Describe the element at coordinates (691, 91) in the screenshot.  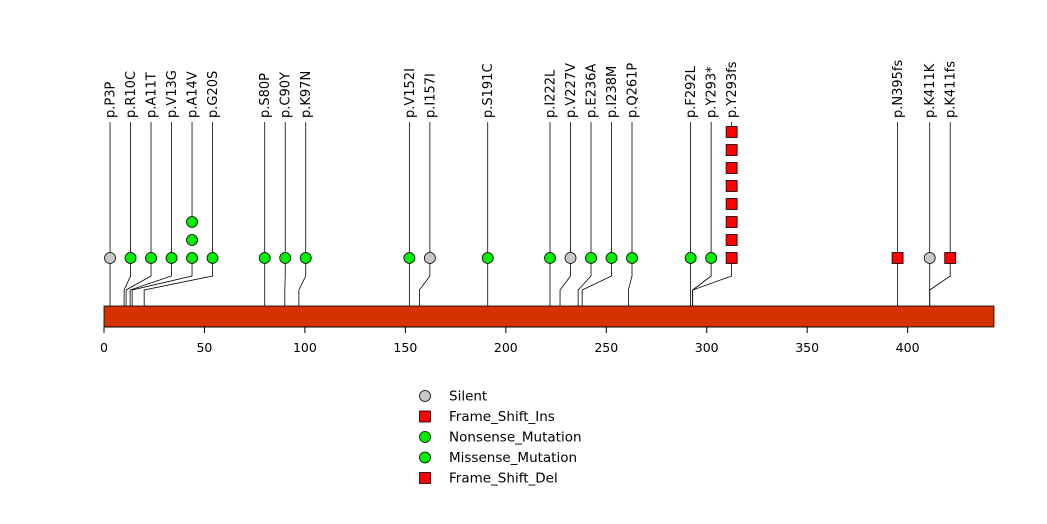
I see `mutation-label: p.F292L` at that location.